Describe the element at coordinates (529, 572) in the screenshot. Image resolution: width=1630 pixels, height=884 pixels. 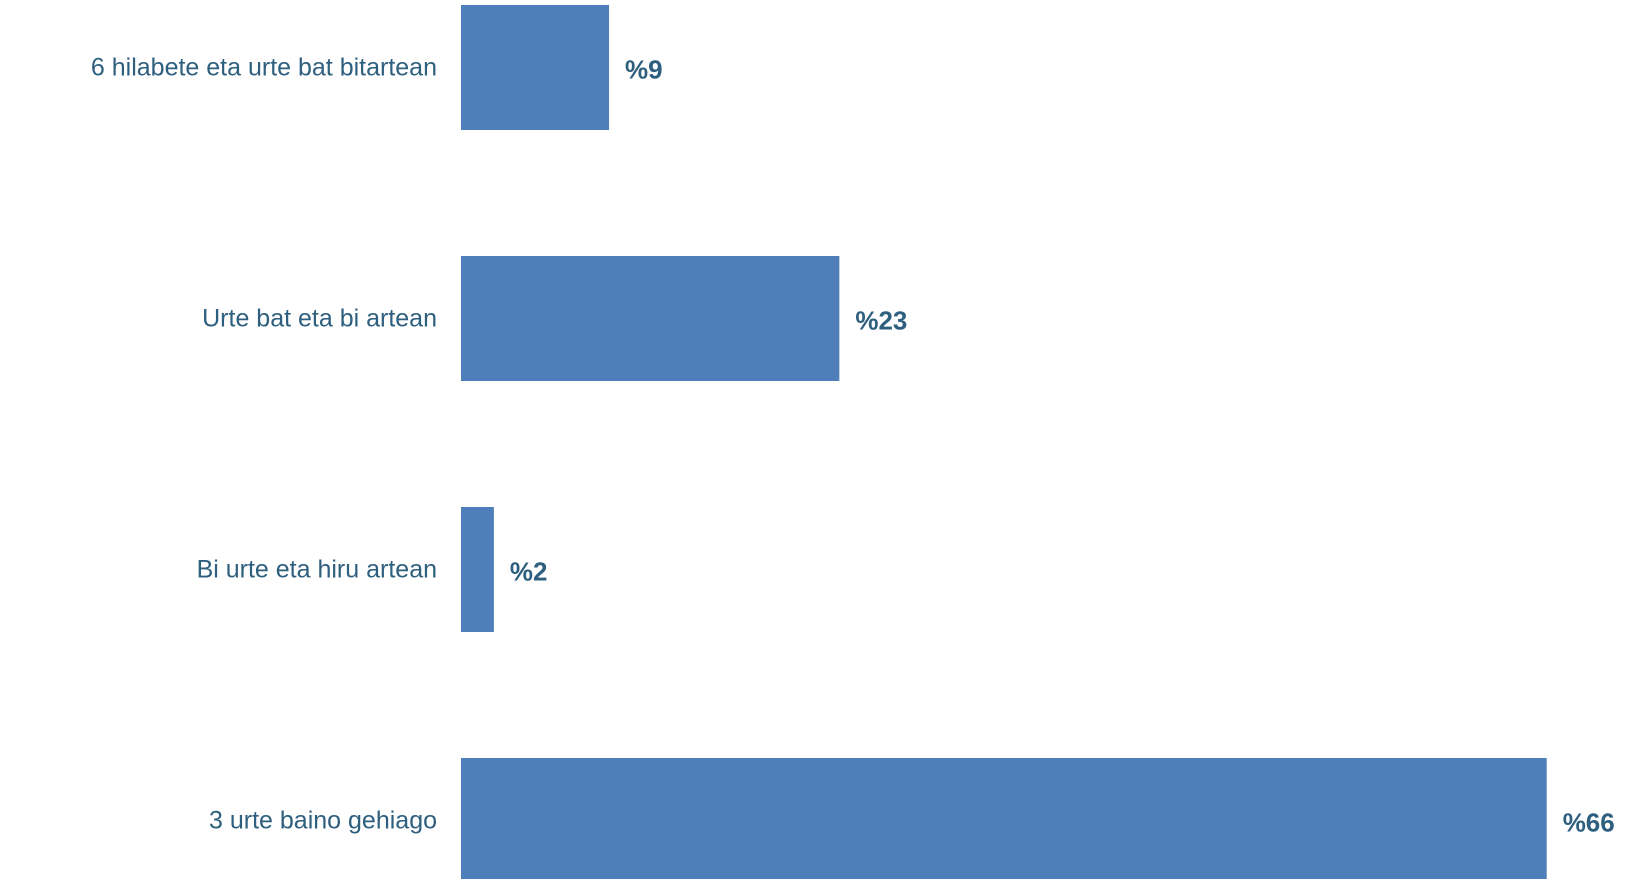
I see `value-label-3: %2` at that location.